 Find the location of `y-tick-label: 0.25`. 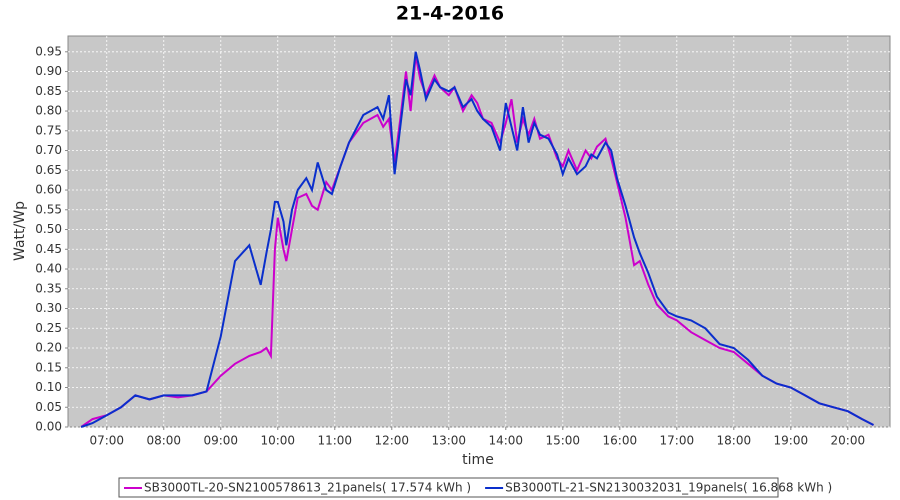

y-tick-label: 0.25 is located at coordinates (48, 328).